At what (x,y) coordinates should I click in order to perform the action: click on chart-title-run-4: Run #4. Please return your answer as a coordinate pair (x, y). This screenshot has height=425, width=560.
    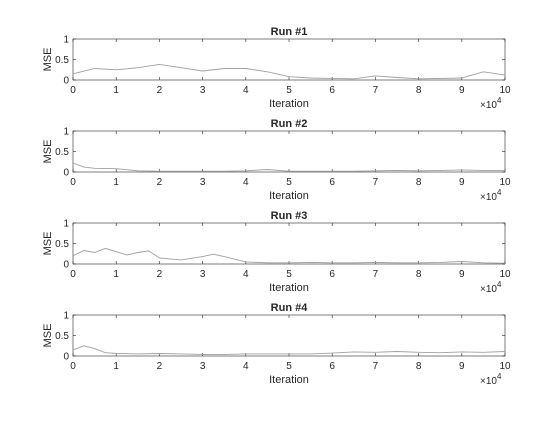
    Looking at the image, I should click on (290, 308).